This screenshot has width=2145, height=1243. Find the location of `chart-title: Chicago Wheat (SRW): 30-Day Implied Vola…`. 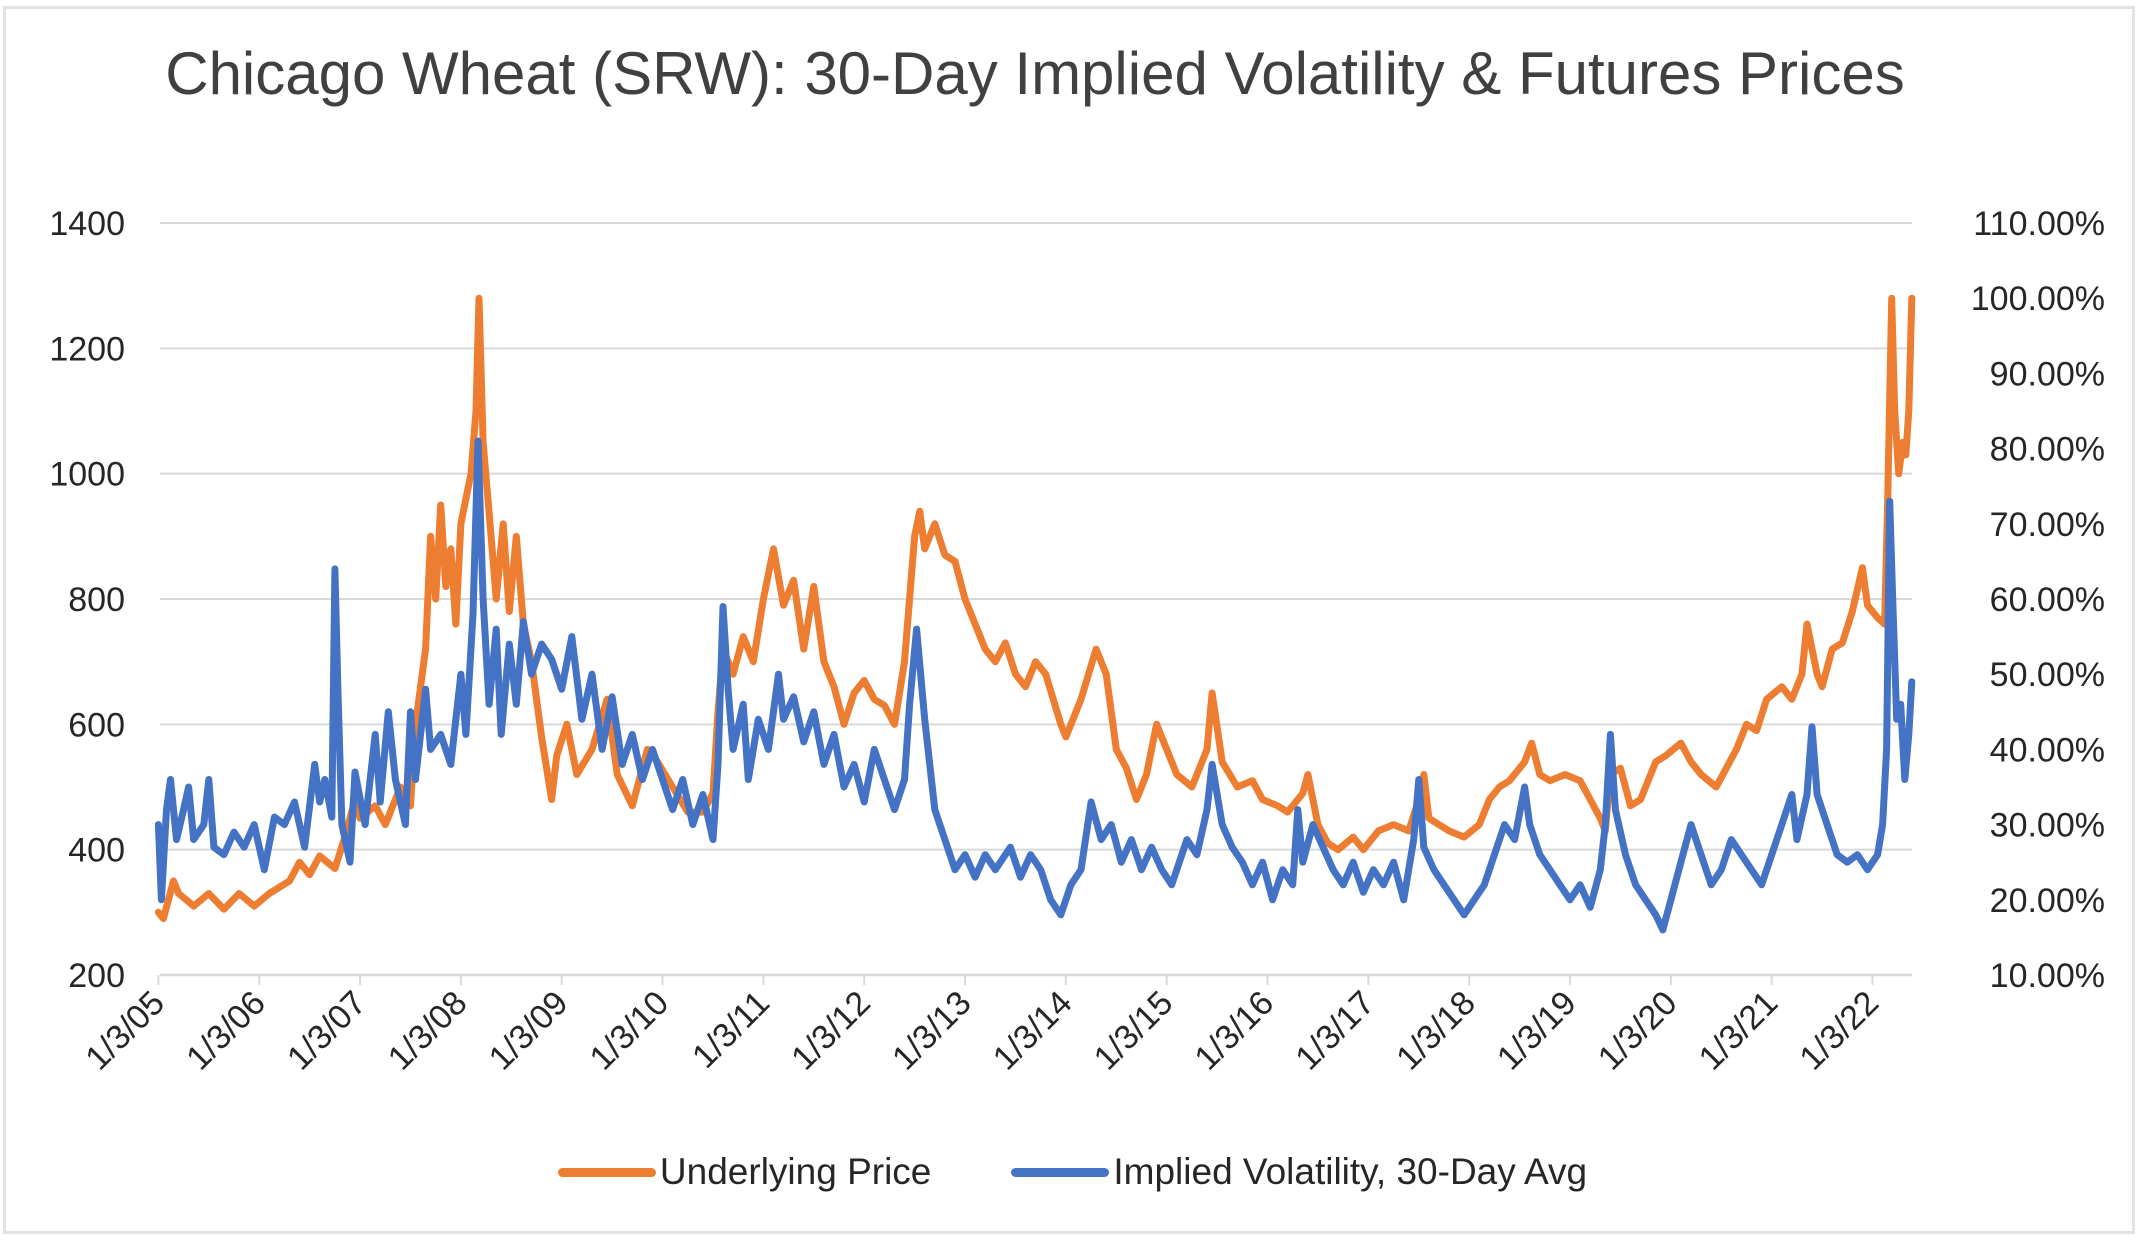

chart-title: Chicago Wheat (SRW): 30-Day Implied Vola… is located at coordinates (1035, 73).